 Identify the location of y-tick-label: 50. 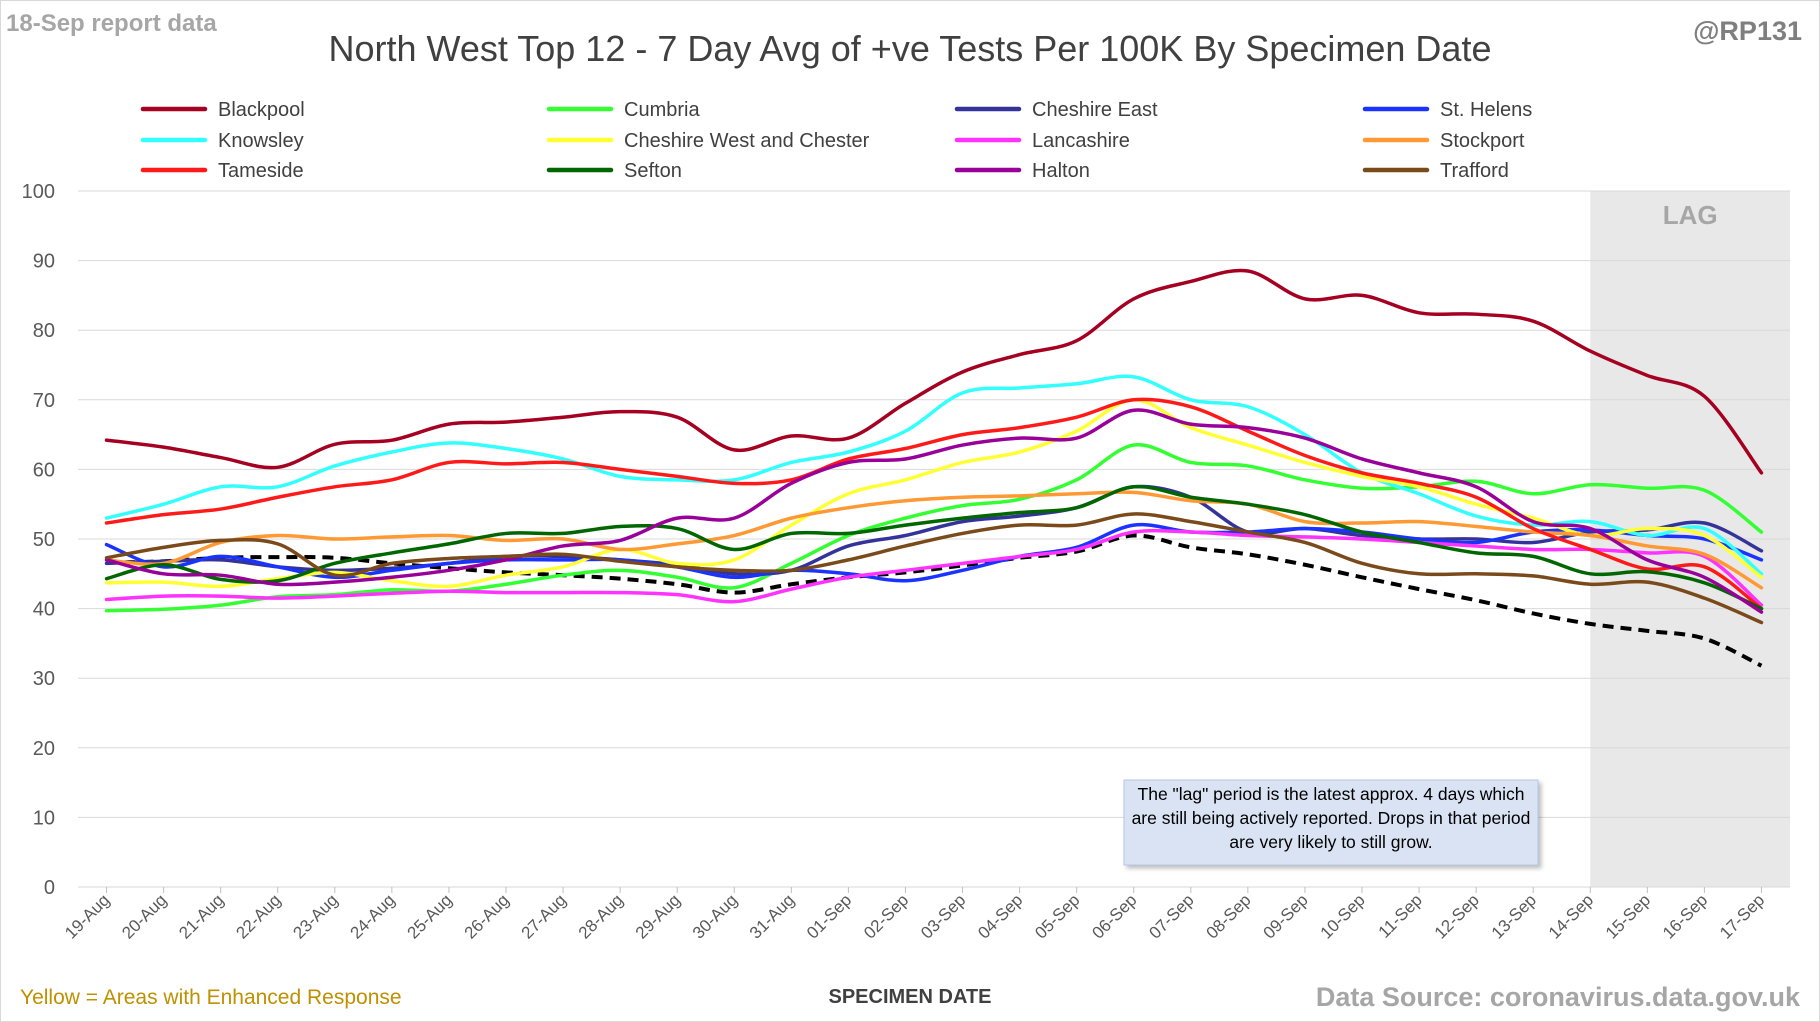
(44, 540).